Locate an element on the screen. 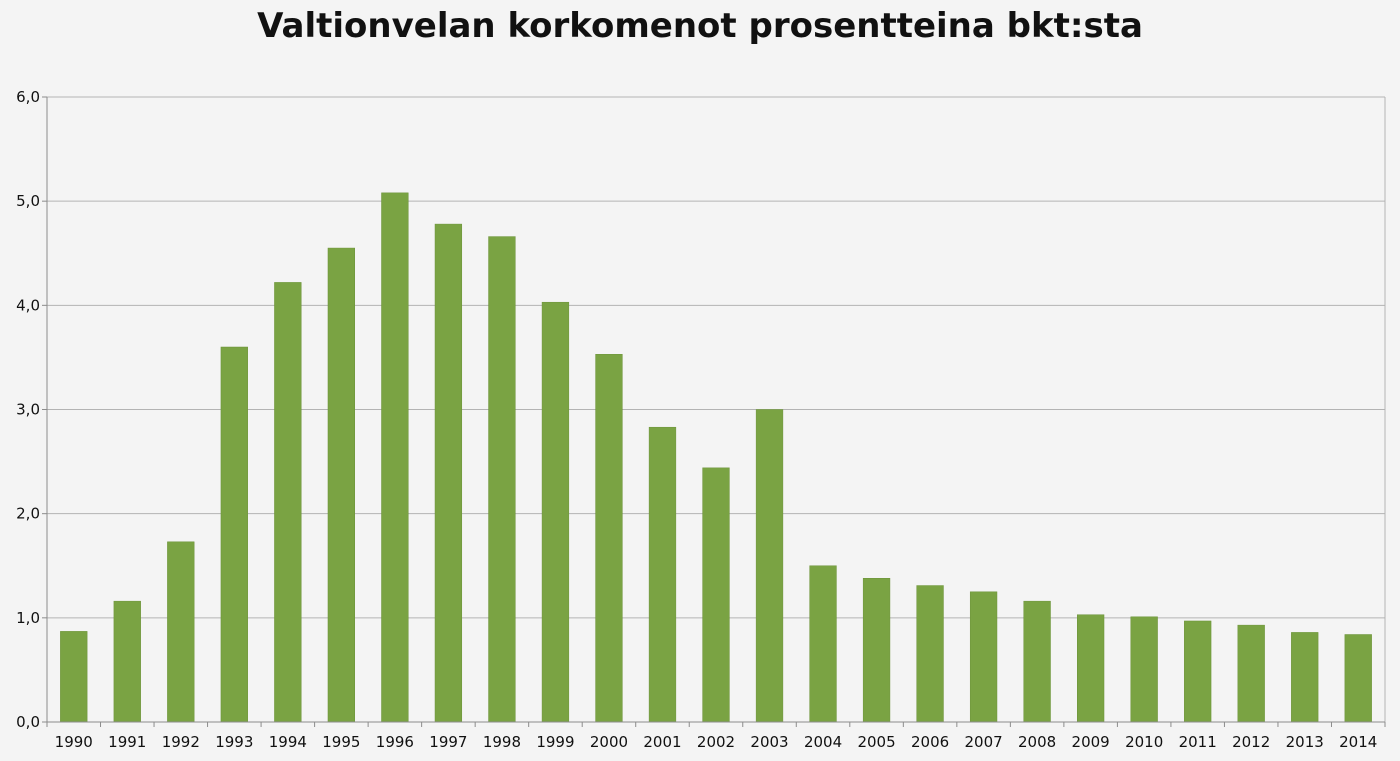  y-tick-label: 1,0 is located at coordinates (28, 618).